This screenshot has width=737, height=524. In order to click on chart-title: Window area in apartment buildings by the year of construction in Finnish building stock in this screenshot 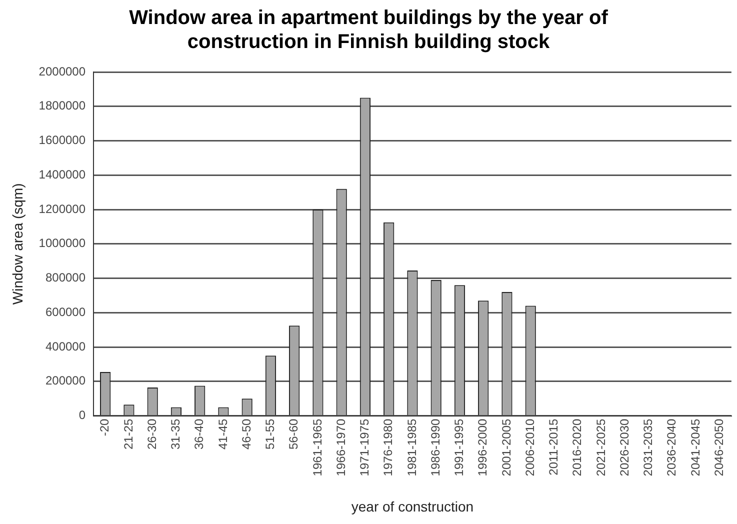, I will do `click(368, 30)`.